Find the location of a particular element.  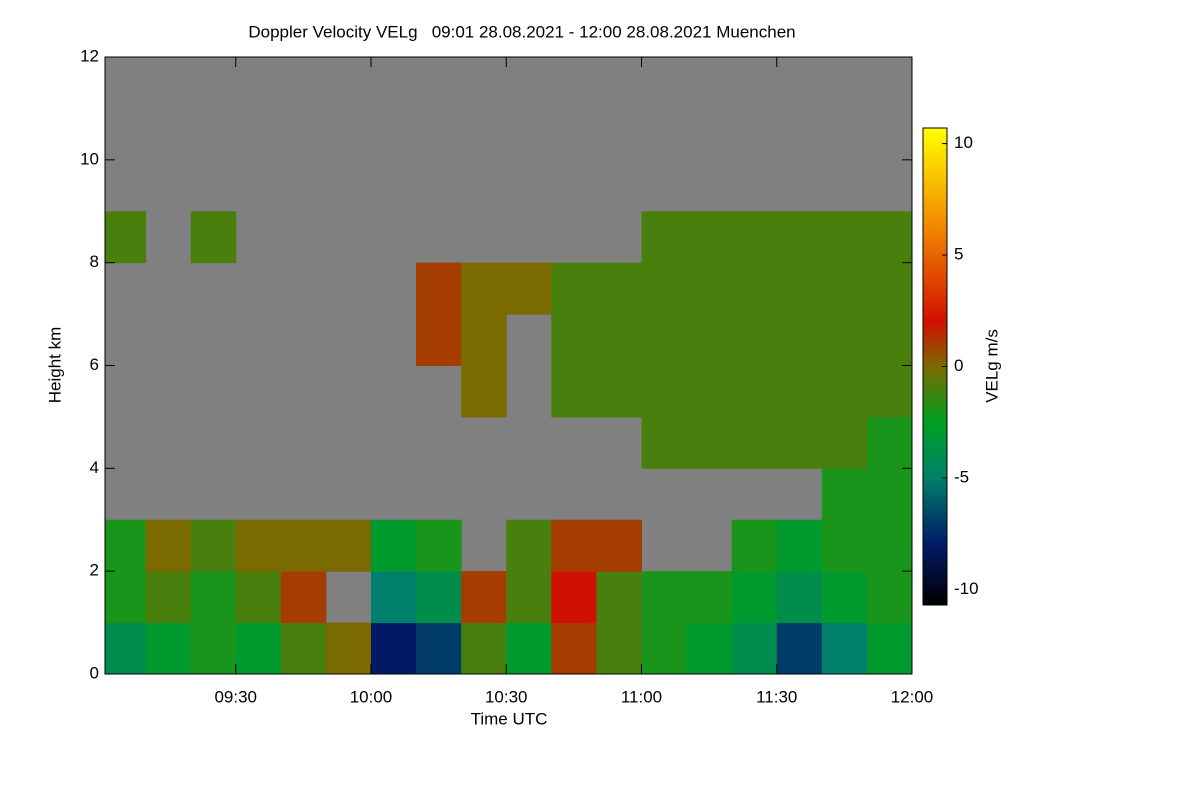

y-tick-label: 0 is located at coordinates (94, 672).